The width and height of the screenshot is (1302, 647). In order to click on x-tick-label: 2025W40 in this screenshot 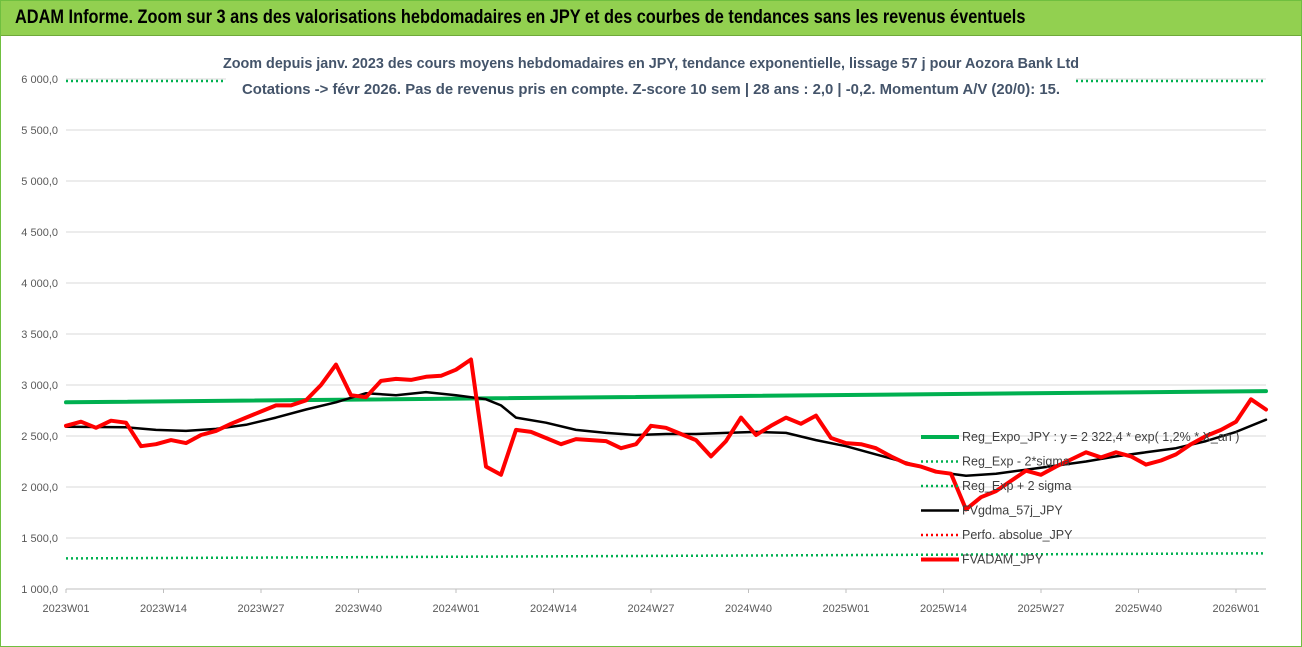, I will do `click(1138, 609)`.